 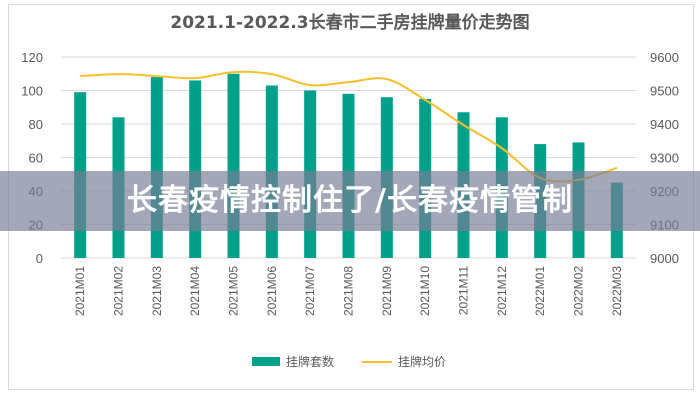 I want to click on right-tick-label: 9400, so click(x=664, y=124).